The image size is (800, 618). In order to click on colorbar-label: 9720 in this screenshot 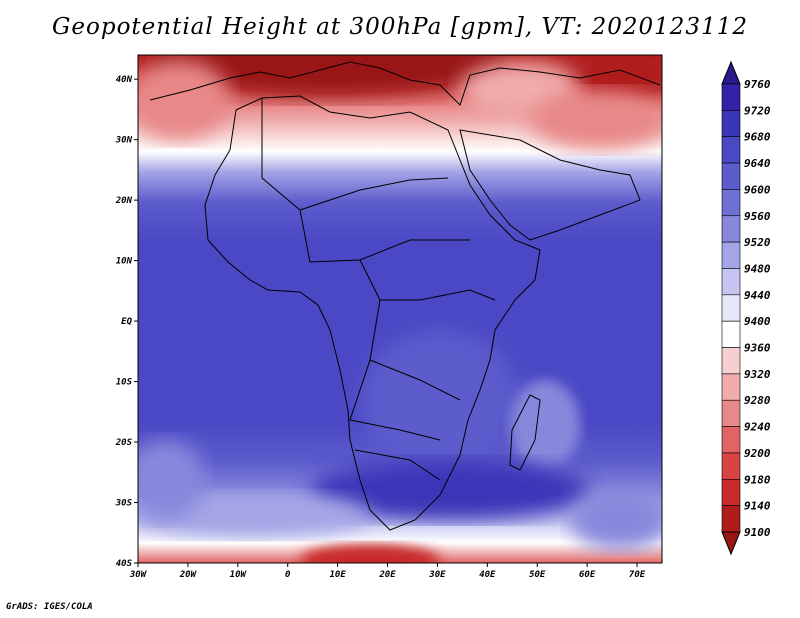, I will do `click(757, 110)`.